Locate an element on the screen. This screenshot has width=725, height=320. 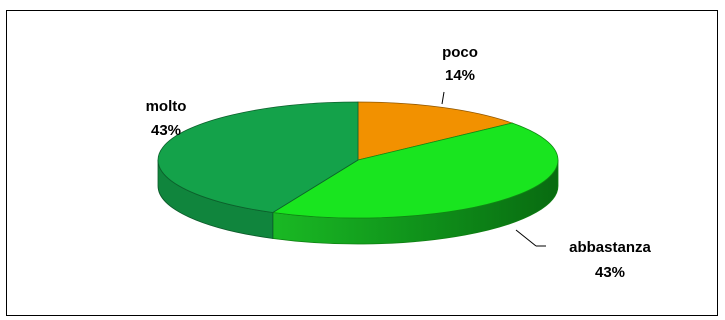
leader-line-poco is located at coordinates (443, 98).